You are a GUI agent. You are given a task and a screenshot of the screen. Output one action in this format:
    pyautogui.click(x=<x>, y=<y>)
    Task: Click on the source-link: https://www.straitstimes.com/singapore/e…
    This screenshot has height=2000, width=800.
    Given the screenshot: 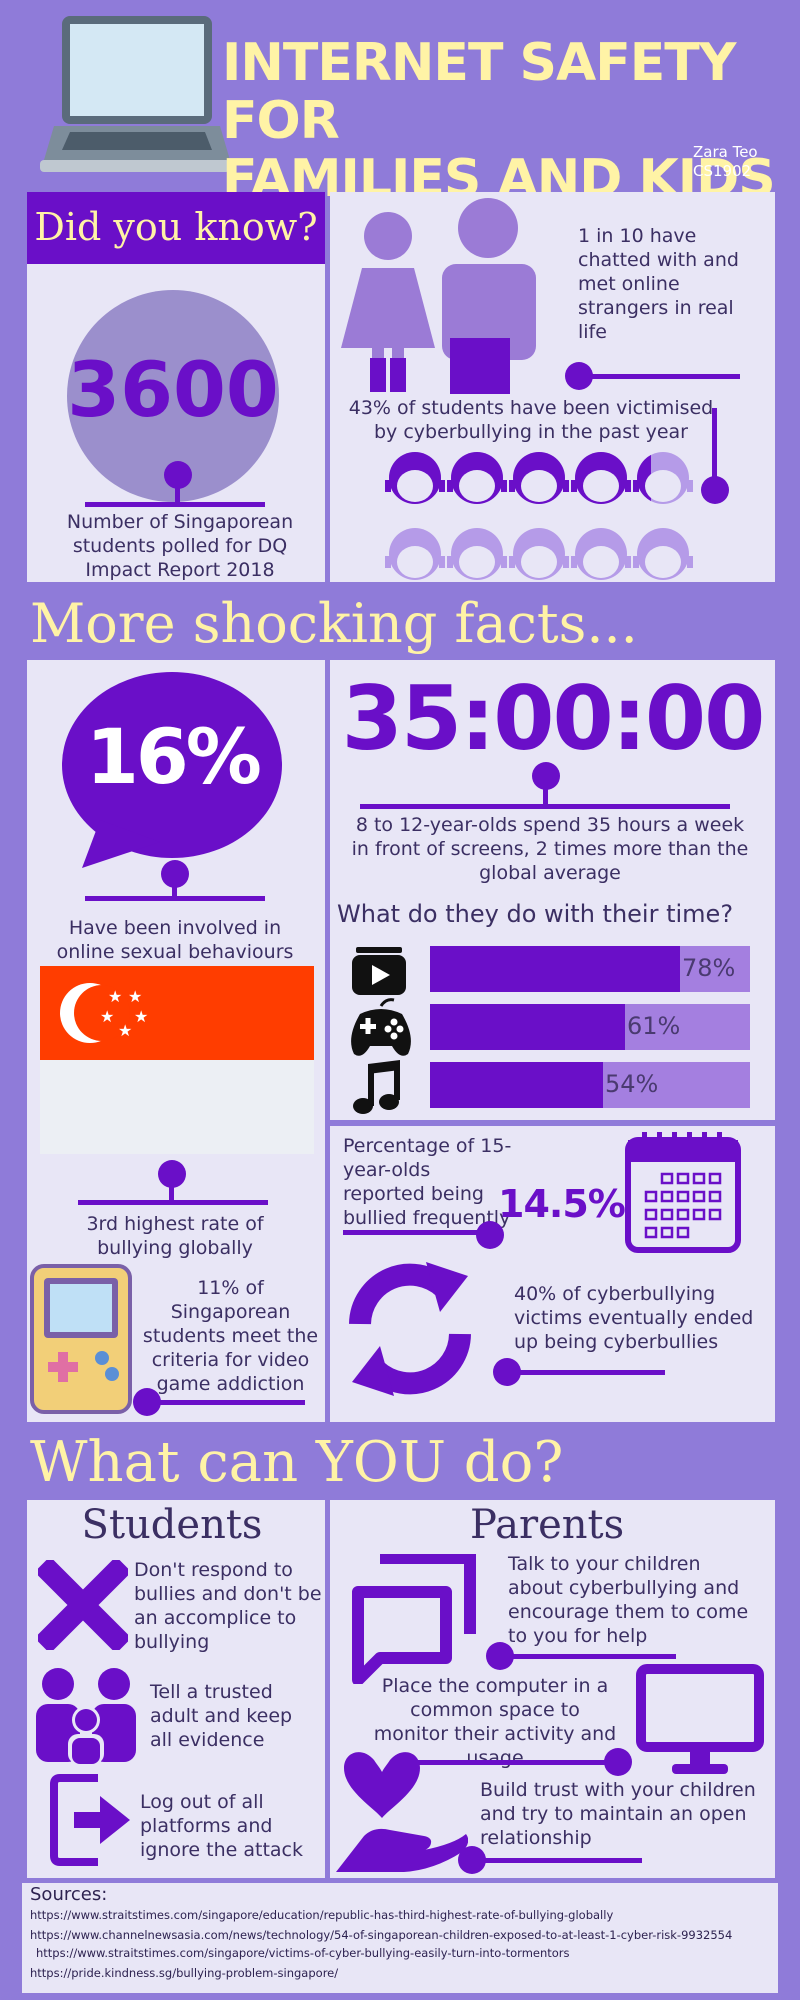 What is the action you would take?
    pyautogui.click(x=322, y=1915)
    